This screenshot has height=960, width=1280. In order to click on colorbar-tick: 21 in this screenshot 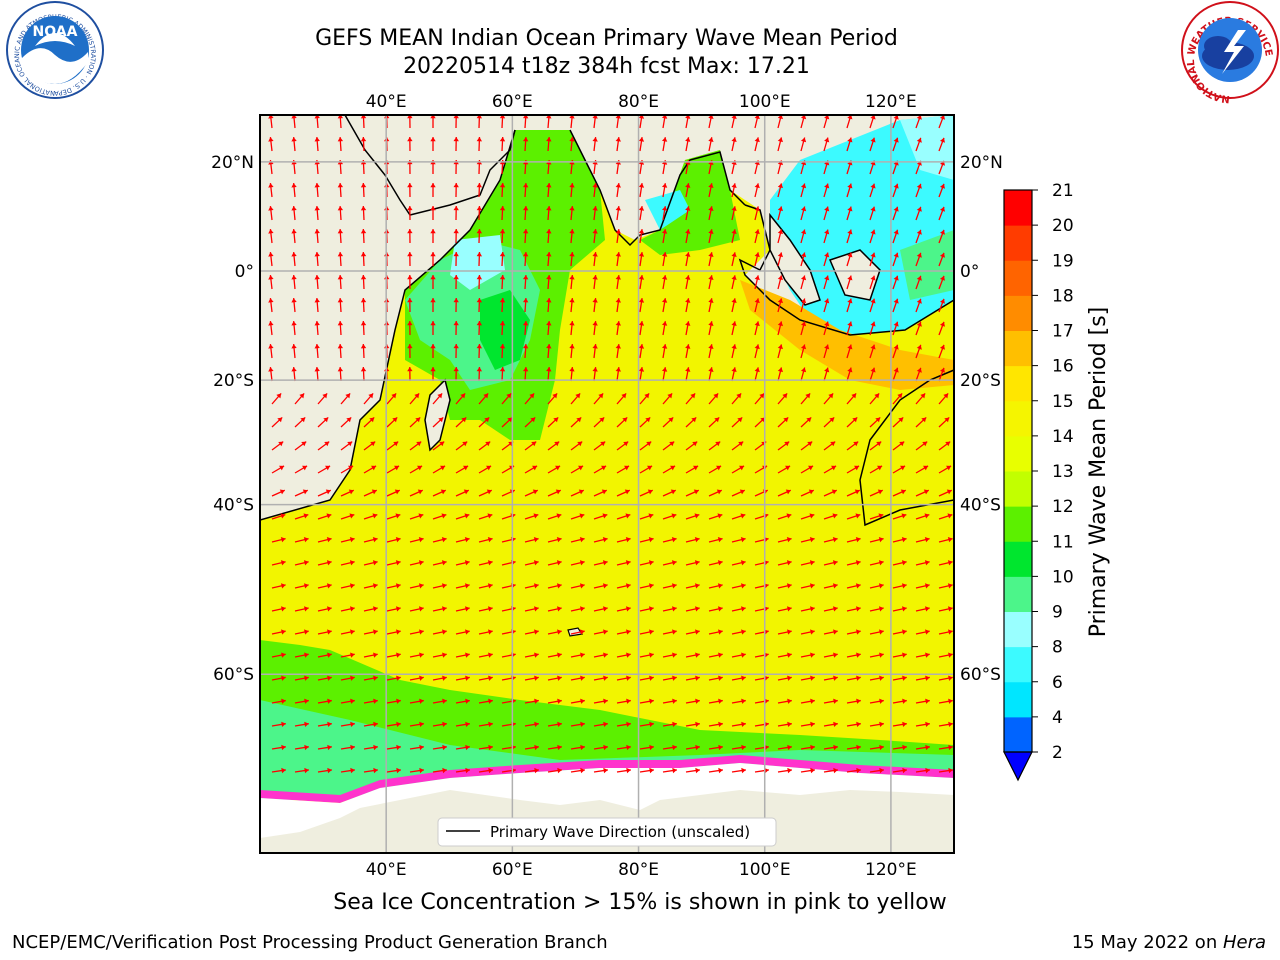, I will do `click(1063, 191)`.